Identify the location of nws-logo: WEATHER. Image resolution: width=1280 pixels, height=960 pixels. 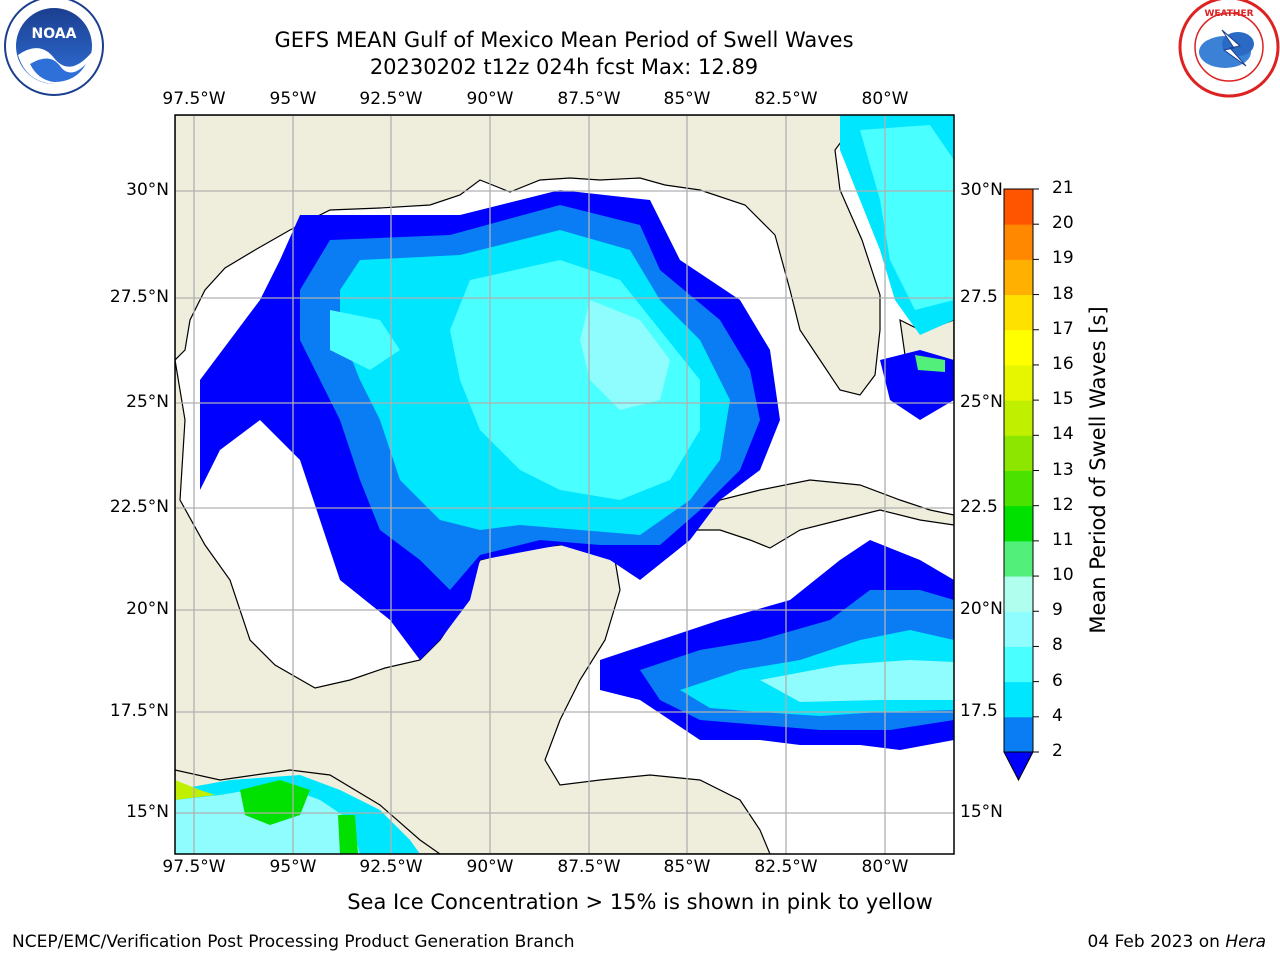
(1229, 49).